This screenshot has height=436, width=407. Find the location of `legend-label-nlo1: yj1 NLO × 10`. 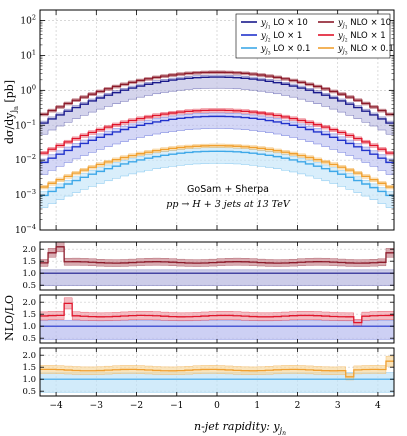

legend-label-nlo1: yj1 NLO × 10 is located at coordinates (364, 24).